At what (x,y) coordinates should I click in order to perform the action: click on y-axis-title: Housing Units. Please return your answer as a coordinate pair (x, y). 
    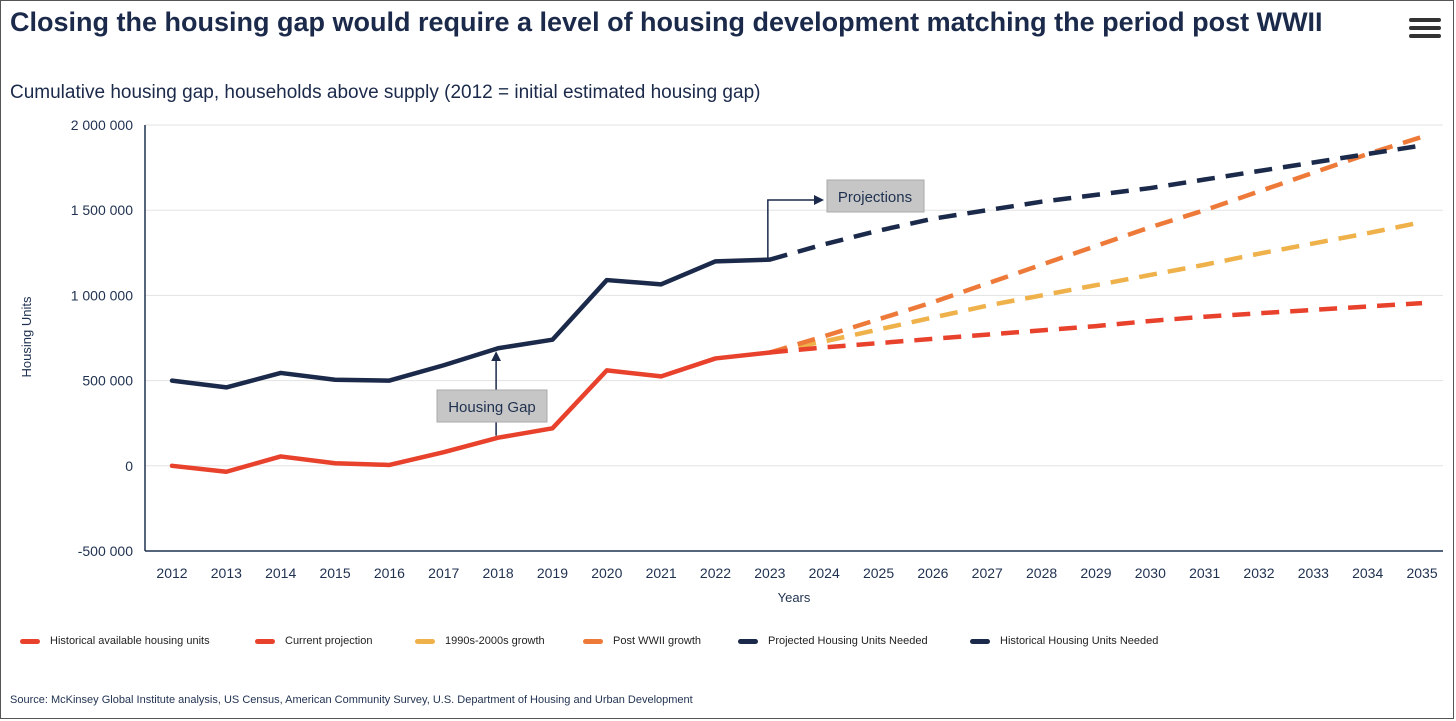
    Looking at the image, I should click on (26, 336).